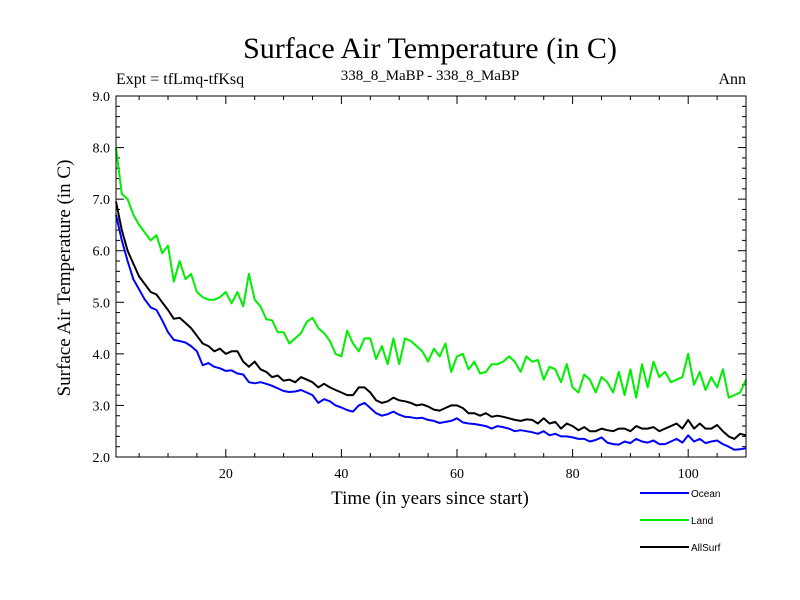  Describe the element at coordinates (102, 406) in the screenshot. I see `y-tick-label: 3.0` at that location.